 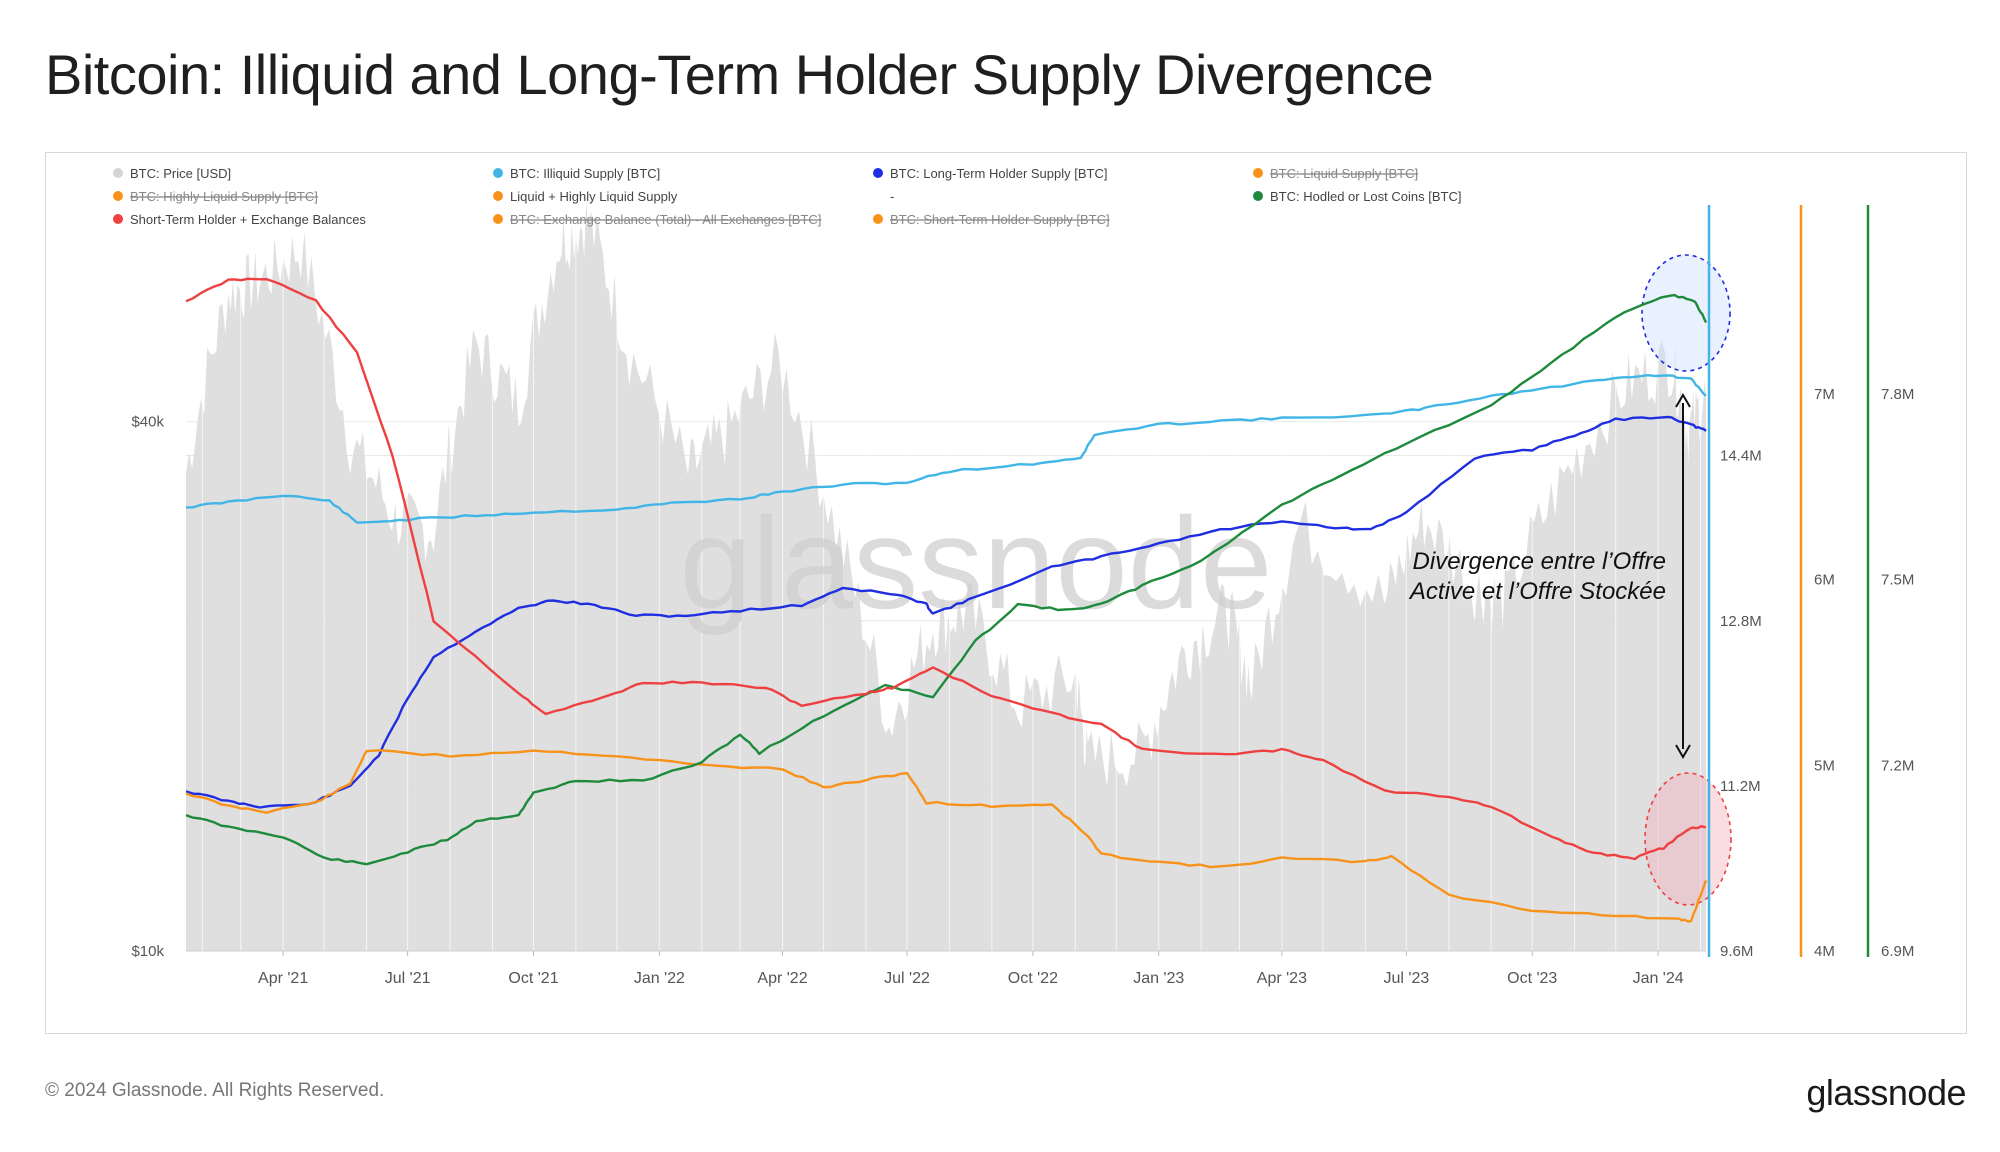 What do you see at coordinates (998, 173) in the screenshot?
I see `legend-label: BTC: Long-Term Holder Supply [BTC]` at bounding box center [998, 173].